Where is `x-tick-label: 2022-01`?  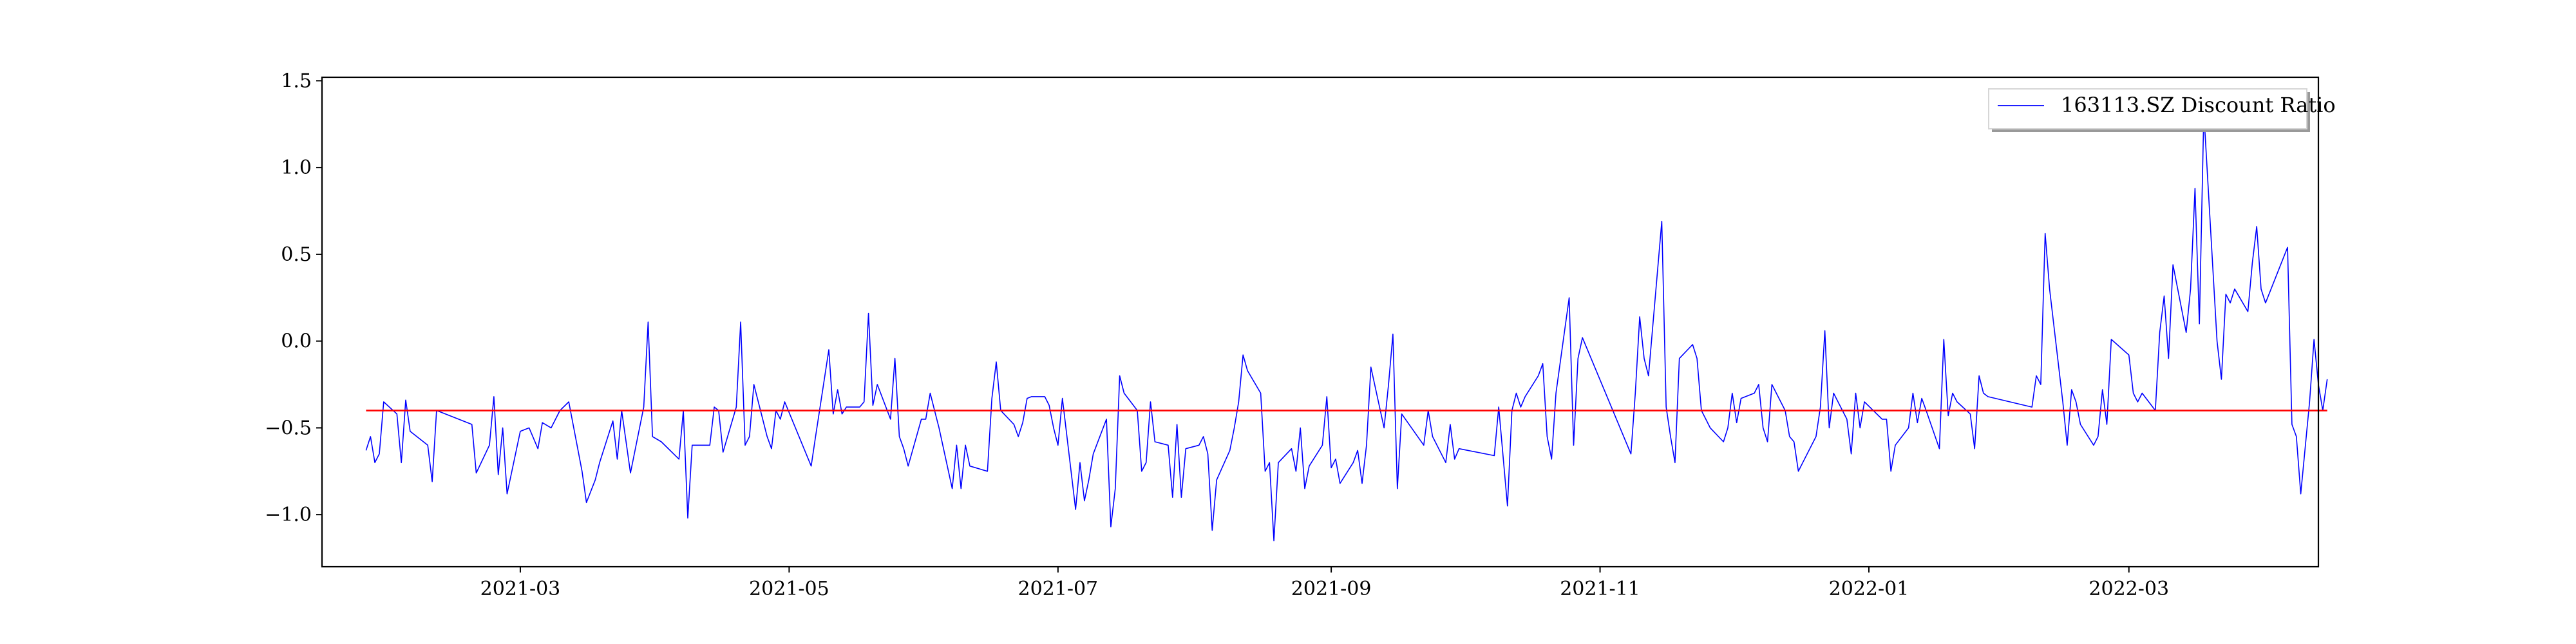
x-tick-label: 2022-01 is located at coordinates (1869, 589).